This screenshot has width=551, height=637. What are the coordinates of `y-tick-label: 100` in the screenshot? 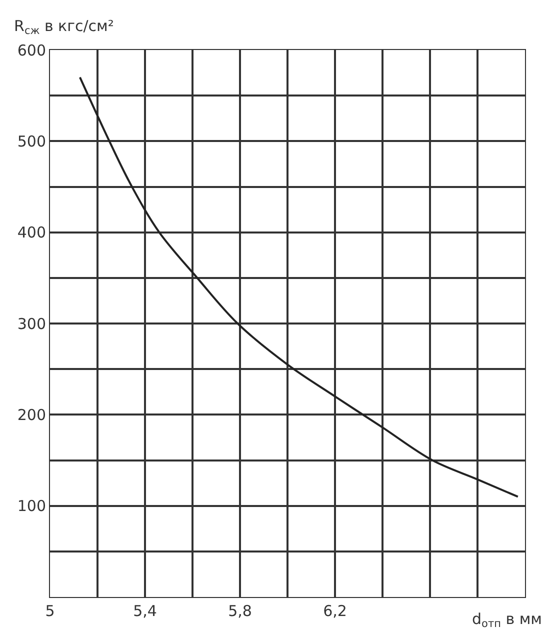 It's located at (31, 506).